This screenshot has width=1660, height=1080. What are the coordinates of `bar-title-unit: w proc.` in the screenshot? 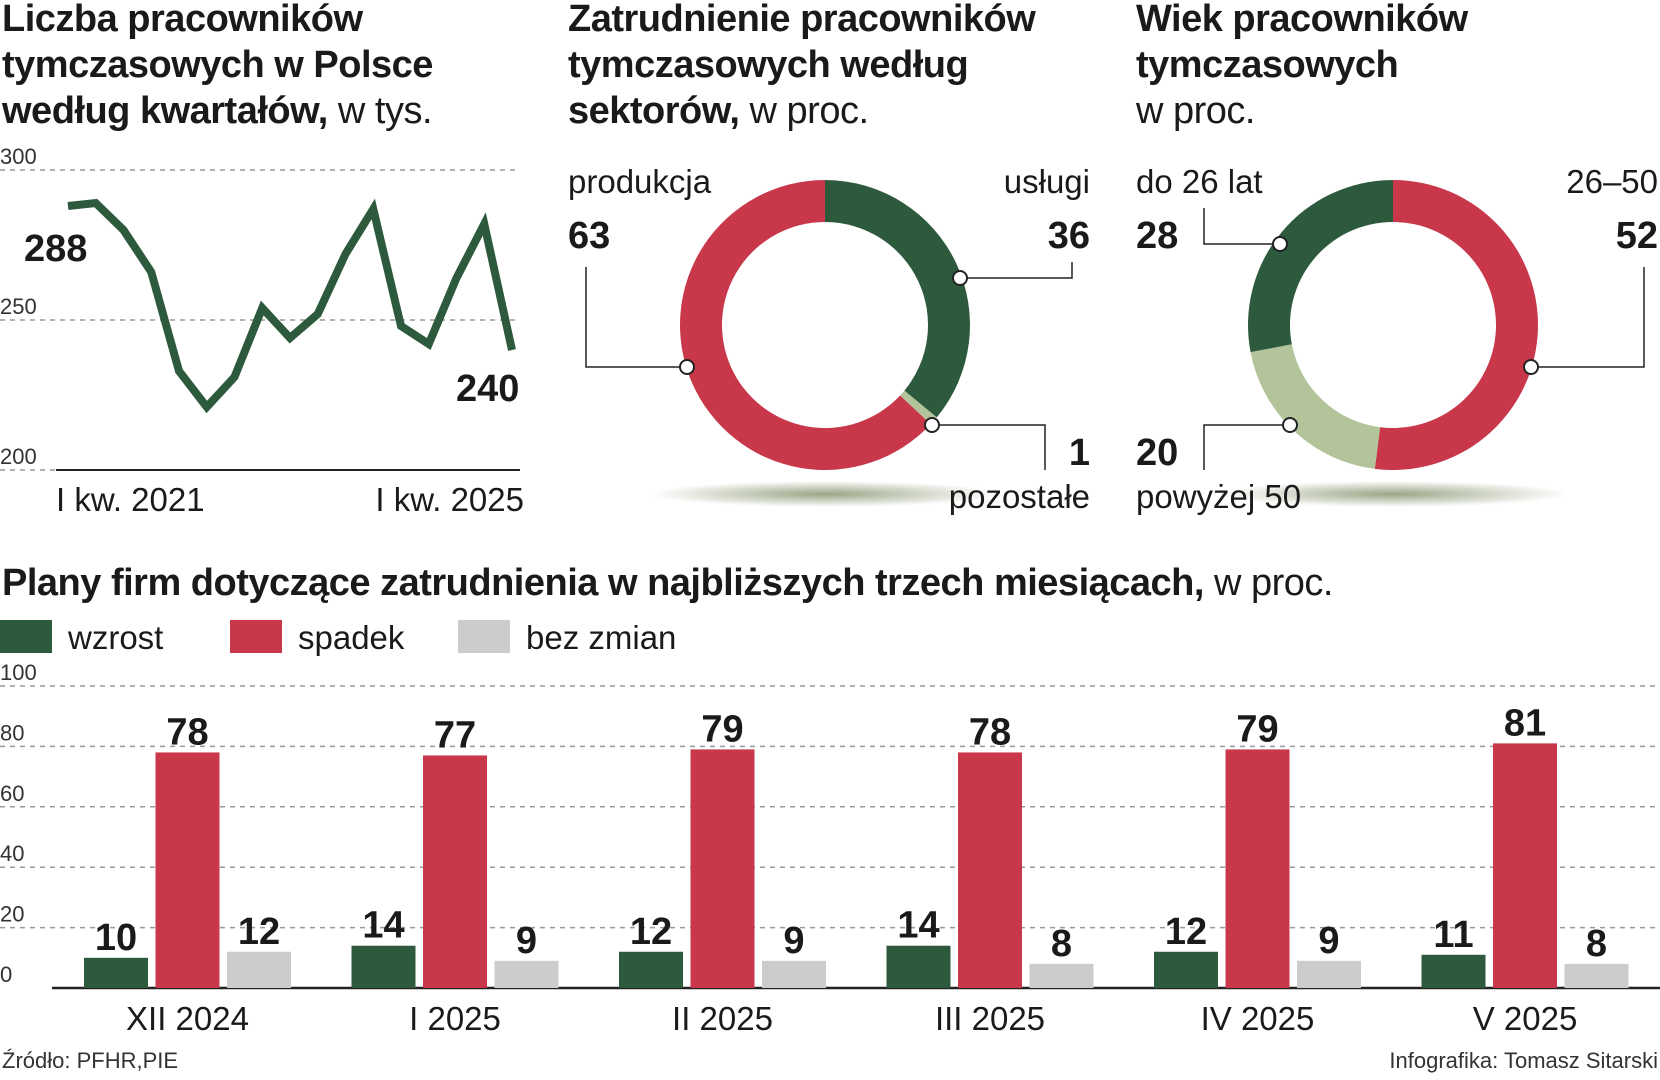 It's located at (1273, 583).